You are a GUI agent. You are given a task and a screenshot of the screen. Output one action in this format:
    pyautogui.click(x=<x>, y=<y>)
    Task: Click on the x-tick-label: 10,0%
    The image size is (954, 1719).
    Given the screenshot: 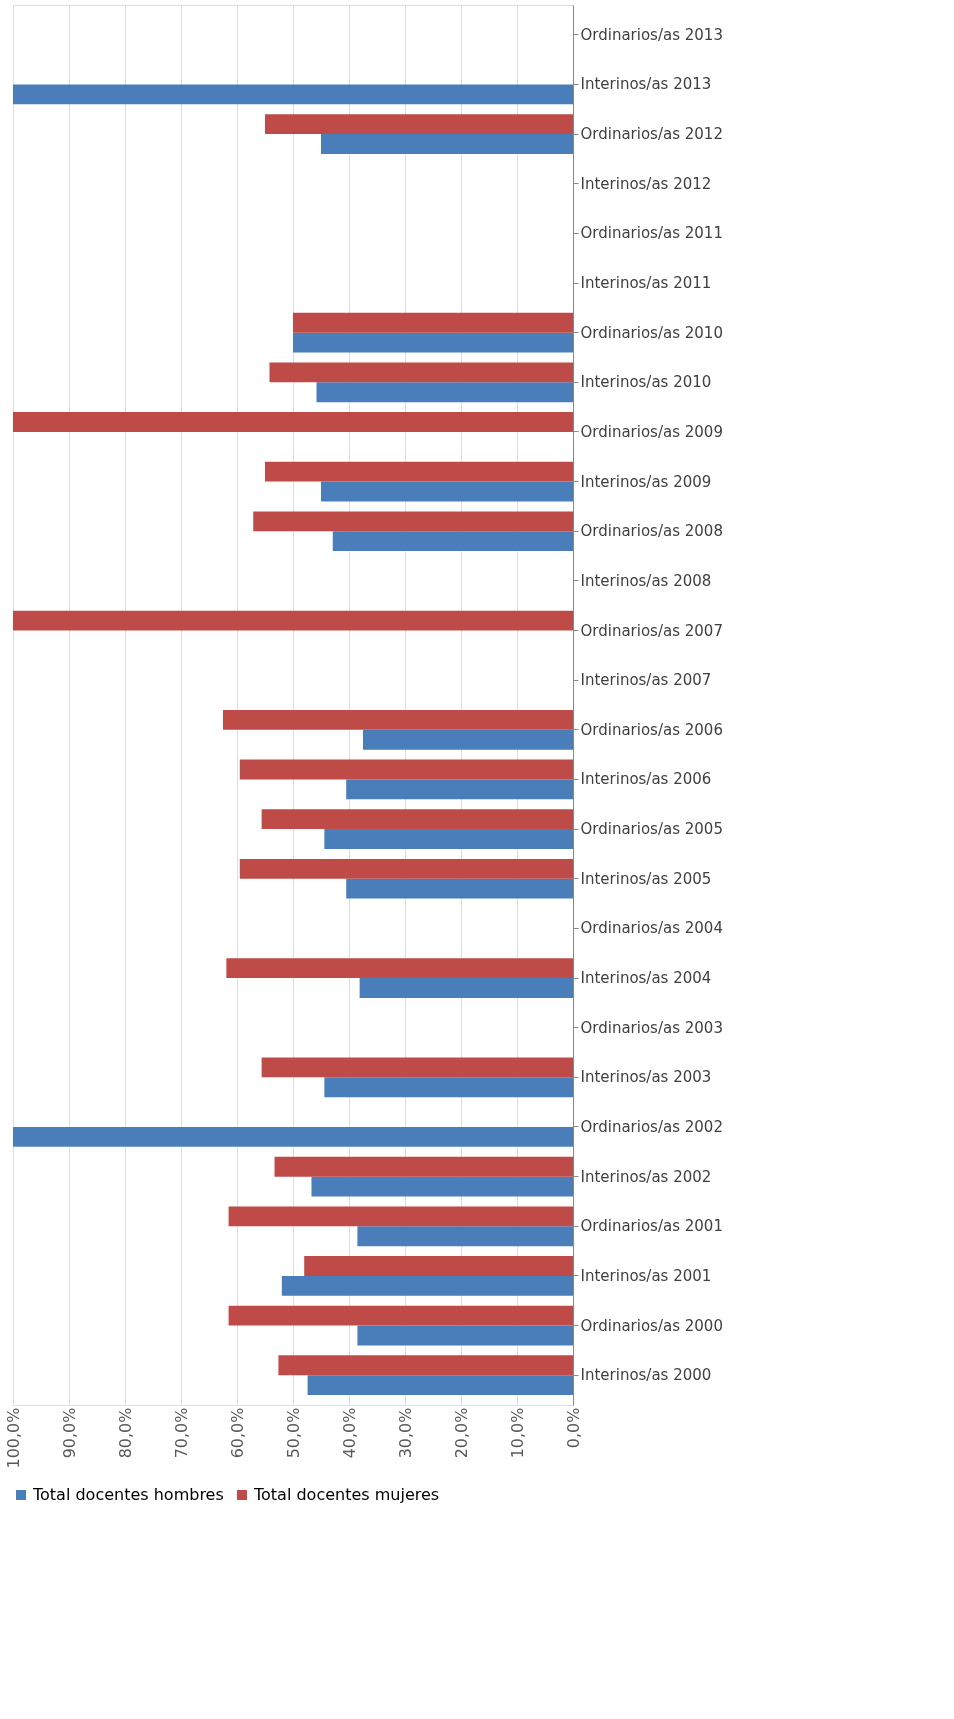 What is the action you would take?
    pyautogui.click(x=517, y=1433)
    